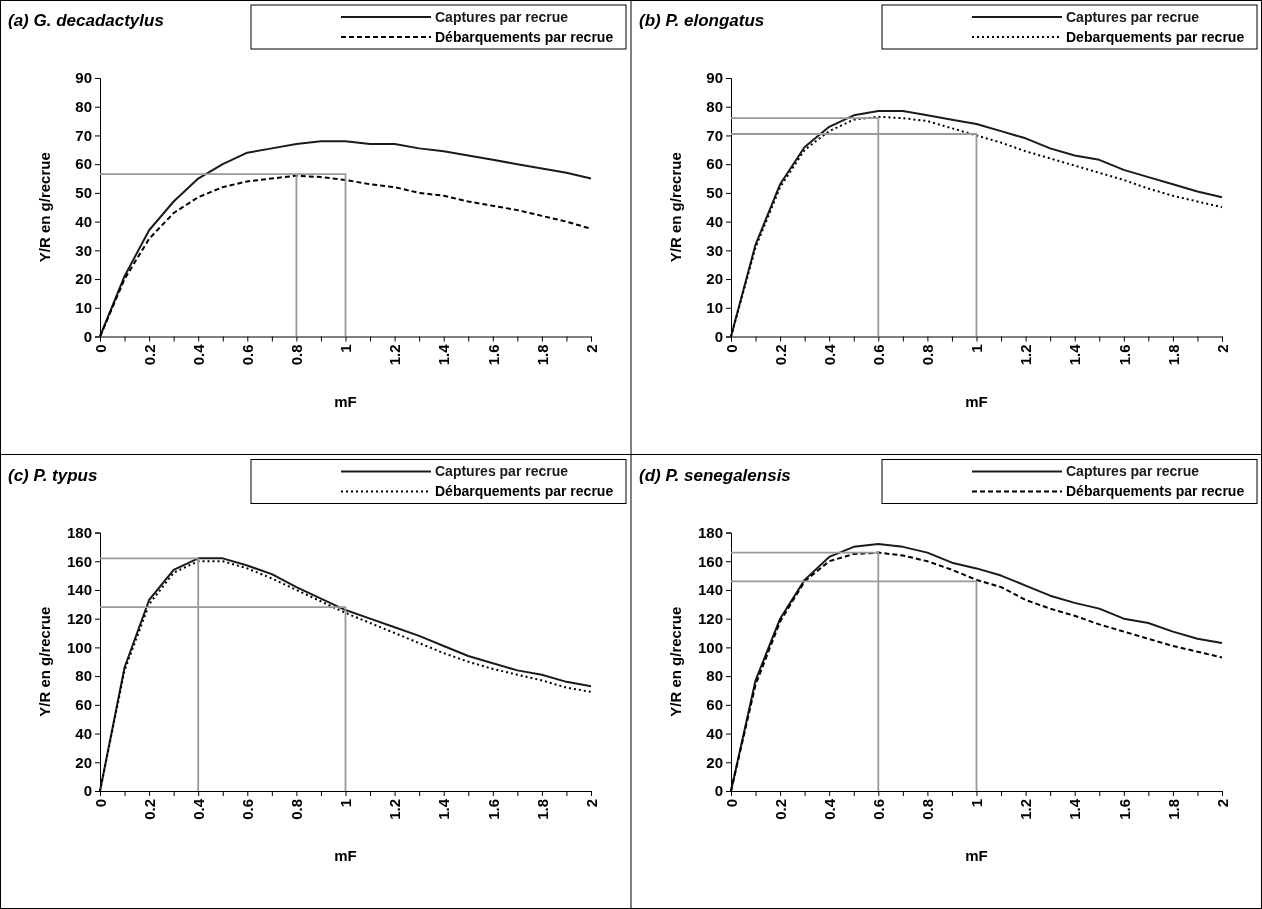 The width and height of the screenshot is (1262, 909). Describe the element at coordinates (1155, 36) in the screenshot. I see `text: Debarquements par recrue` at that location.